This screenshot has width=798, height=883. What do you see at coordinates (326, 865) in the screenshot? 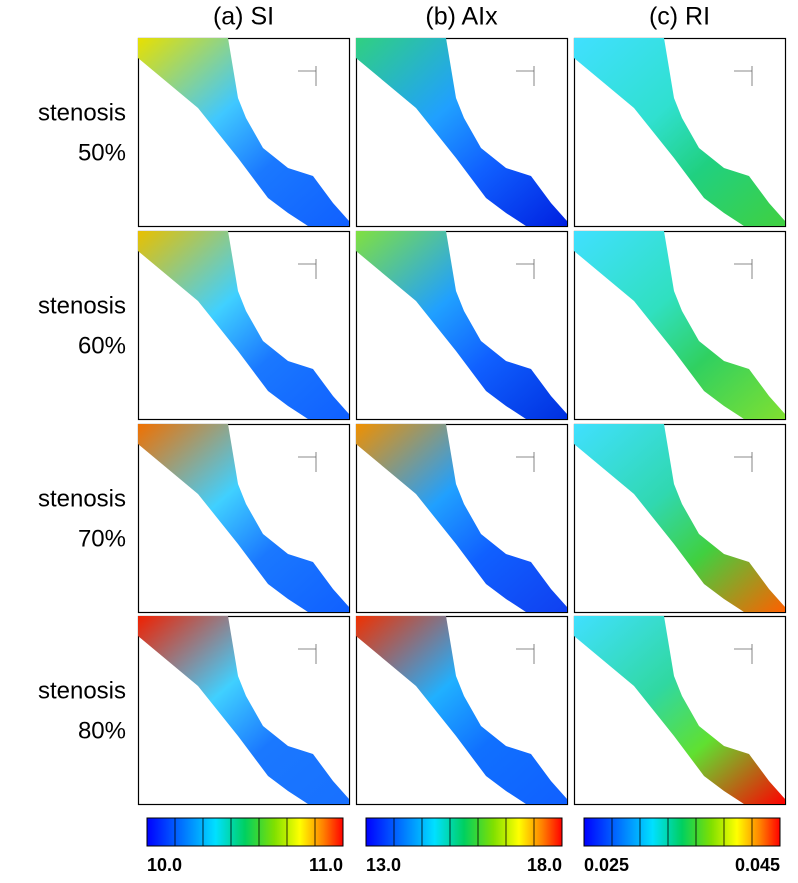
I see `colorbar-max: 11.0` at bounding box center [326, 865].